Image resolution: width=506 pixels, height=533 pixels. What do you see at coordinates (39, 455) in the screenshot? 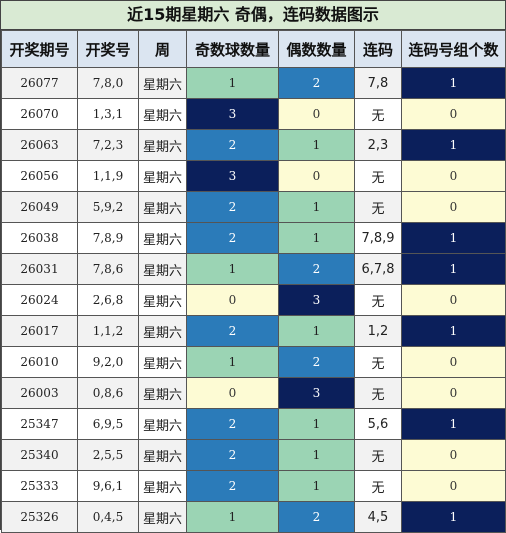
I see `cell-issue: 25340` at bounding box center [39, 455].